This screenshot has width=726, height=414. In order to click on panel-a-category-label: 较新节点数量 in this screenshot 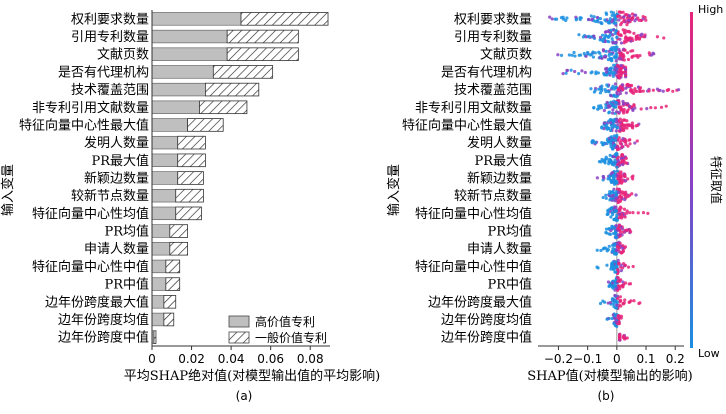, I will do `click(110, 196)`.